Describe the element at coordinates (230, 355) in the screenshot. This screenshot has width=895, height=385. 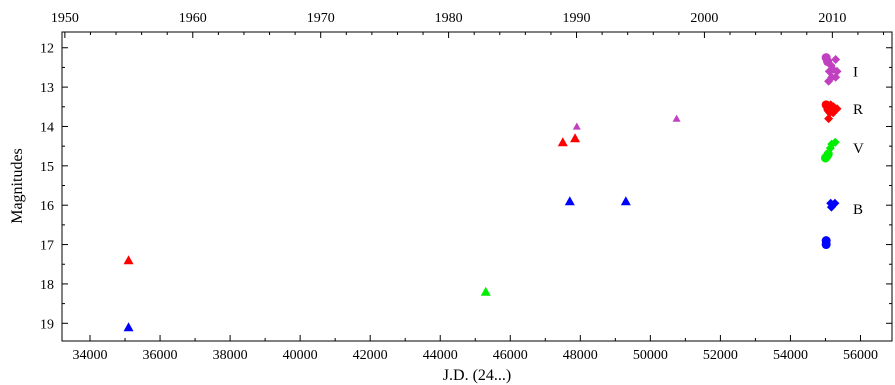
I see `x-tick-label: 38000` at that location.